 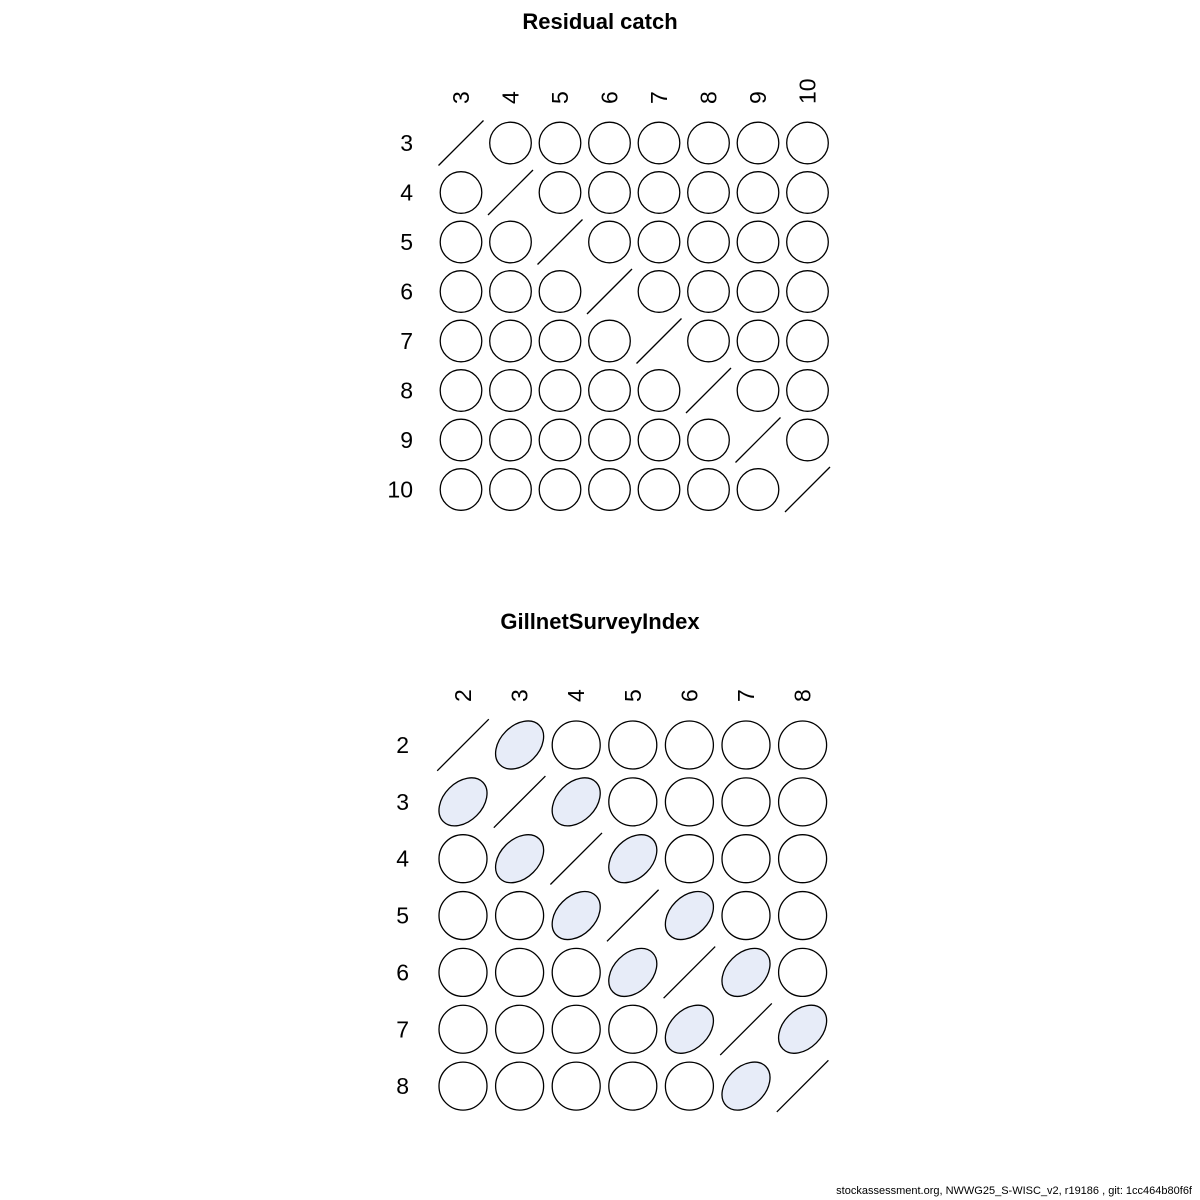 I want to click on plot-title-residual-catch: Residual catch, so click(x=600, y=21).